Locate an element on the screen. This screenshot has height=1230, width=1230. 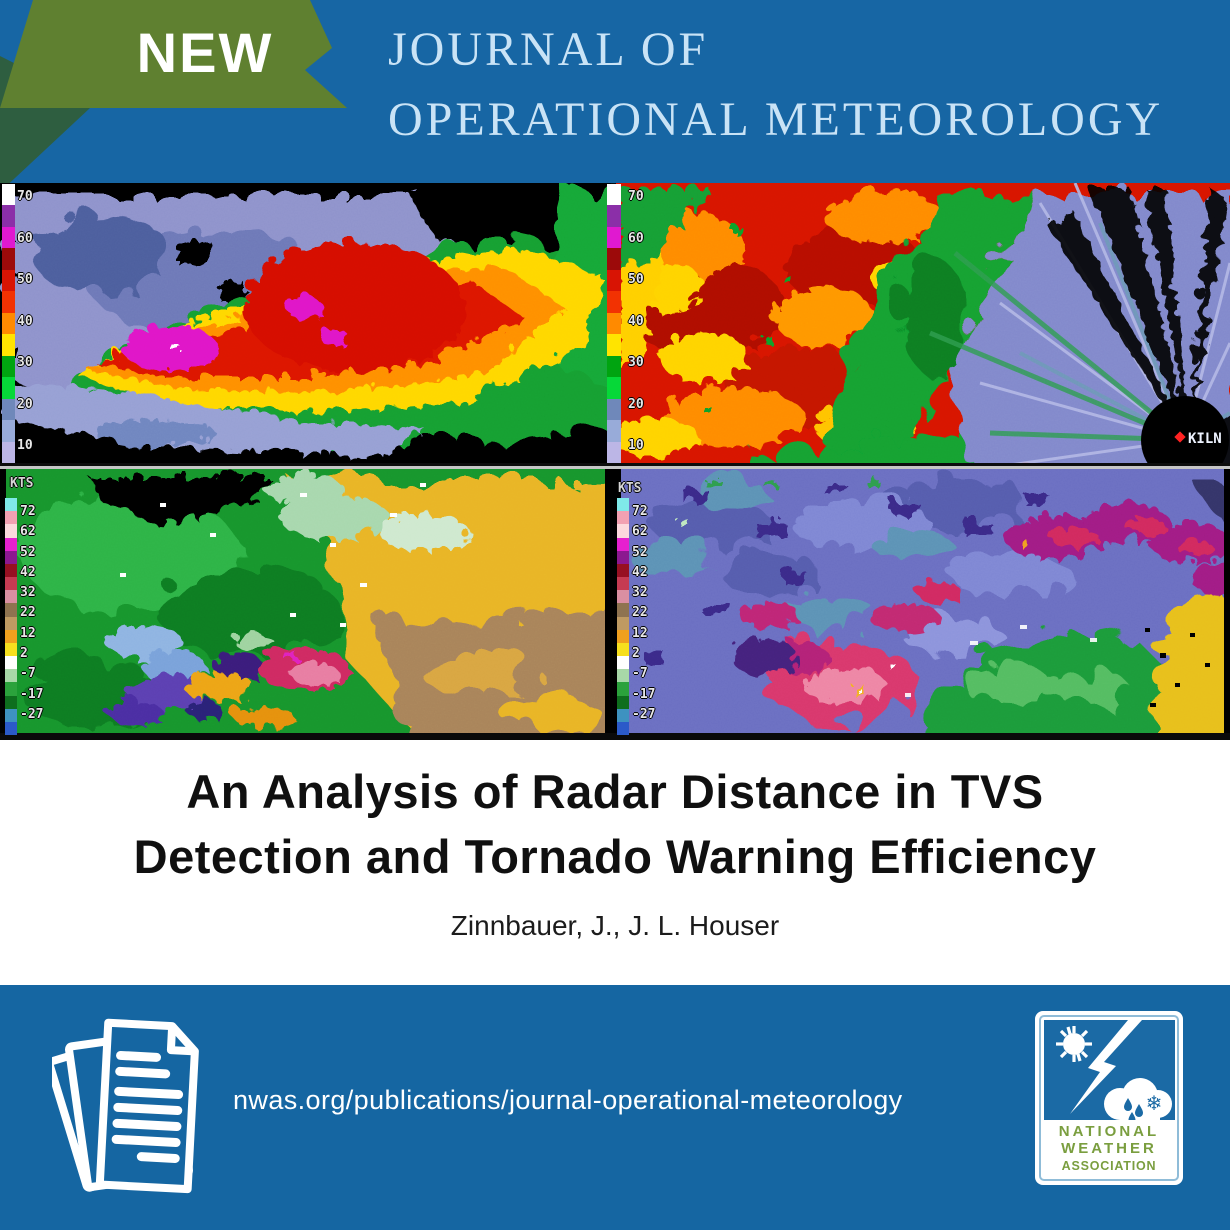
article-title-line1: An Analysis of Radar Distance in TVS is located at coordinates (615, 791).